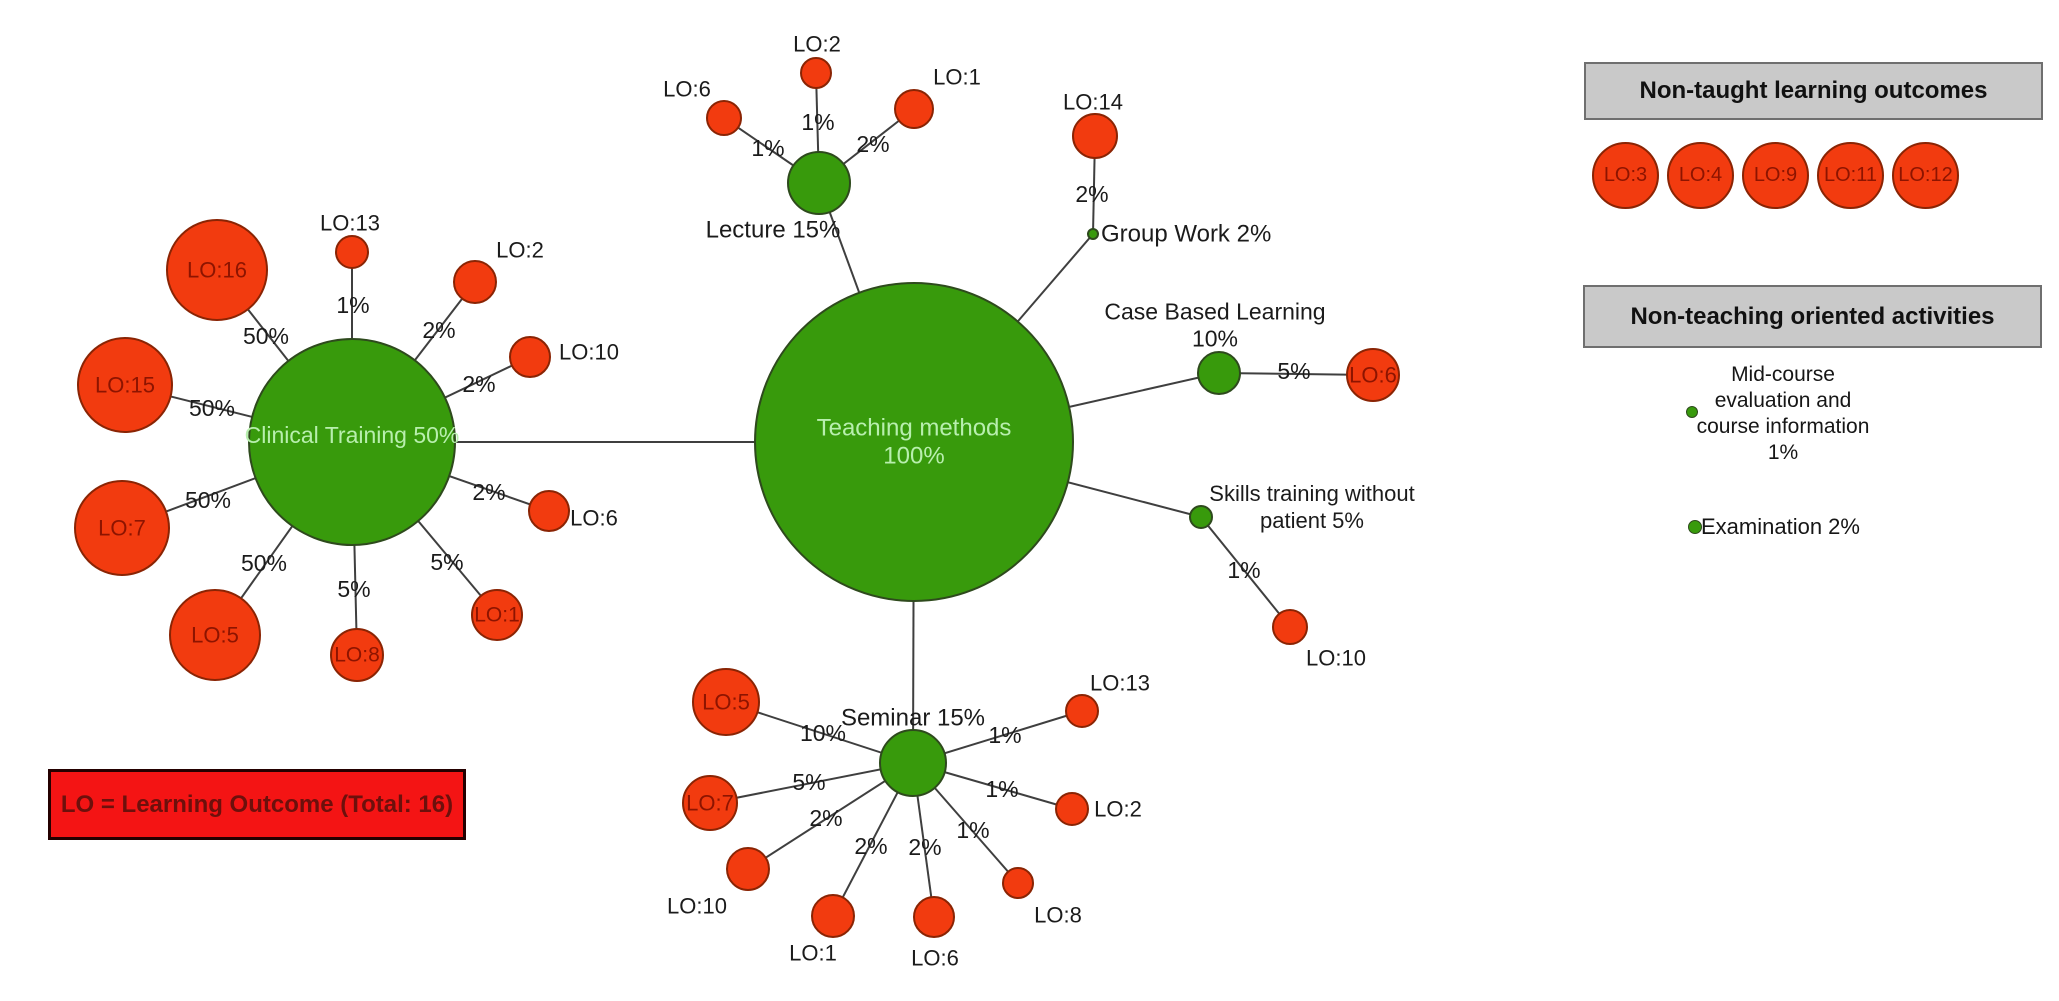  Describe the element at coordinates (913, 763) in the screenshot. I see `node-seminar` at that location.